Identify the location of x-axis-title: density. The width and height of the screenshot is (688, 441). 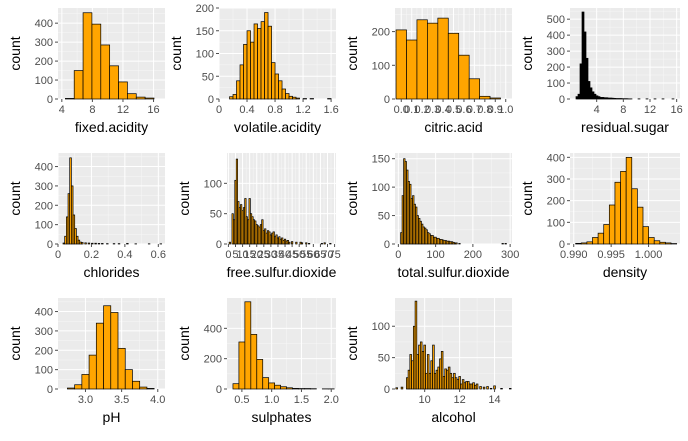
(625, 272).